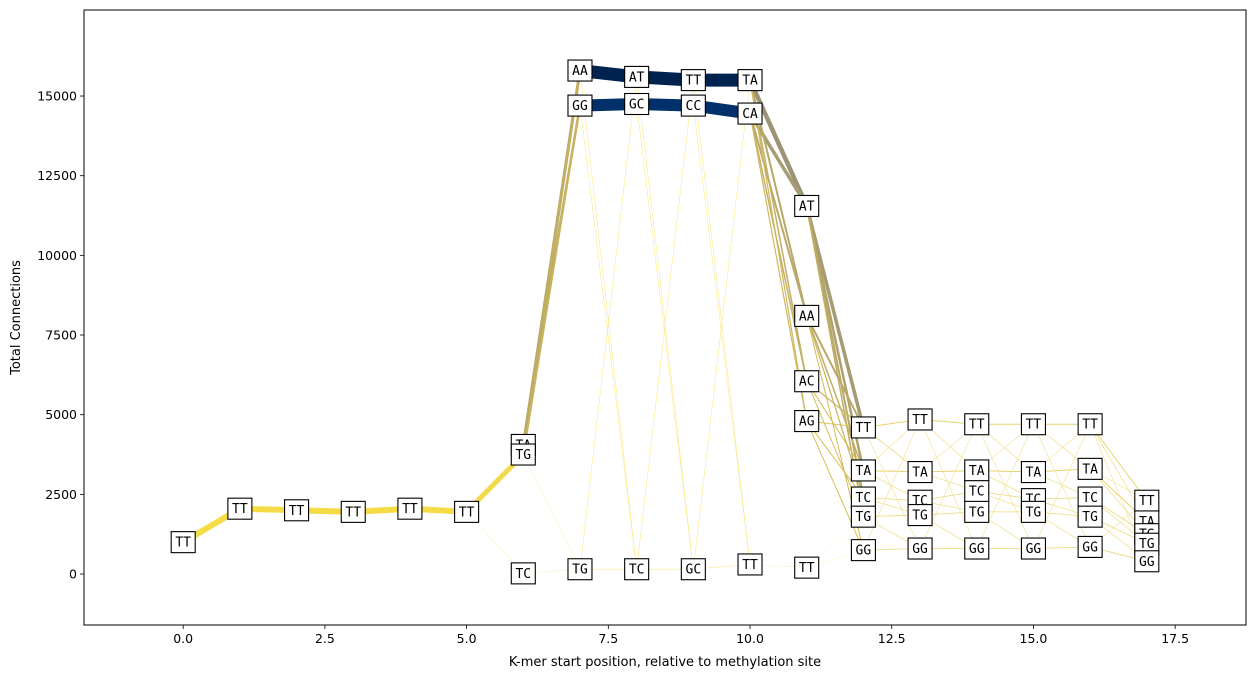  I want to click on node-label: AC, so click(807, 382).